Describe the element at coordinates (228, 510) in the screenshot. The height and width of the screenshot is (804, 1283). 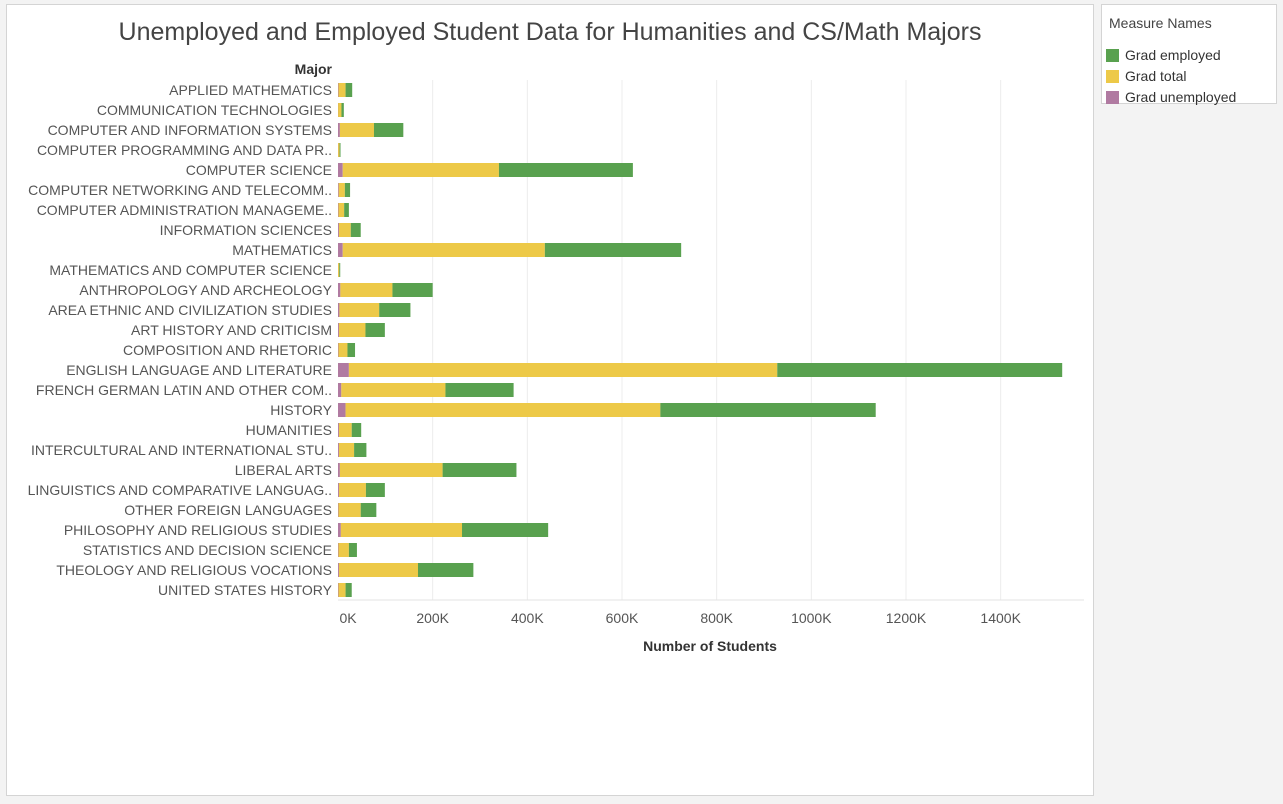
I see `y-tick-label: OTHER FOREIGN LANGUAGES` at that location.